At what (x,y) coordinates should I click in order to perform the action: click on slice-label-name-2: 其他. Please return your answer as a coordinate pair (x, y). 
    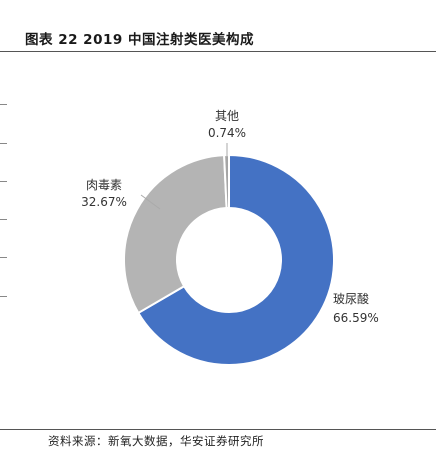
    Looking at the image, I should click on (227, 116).